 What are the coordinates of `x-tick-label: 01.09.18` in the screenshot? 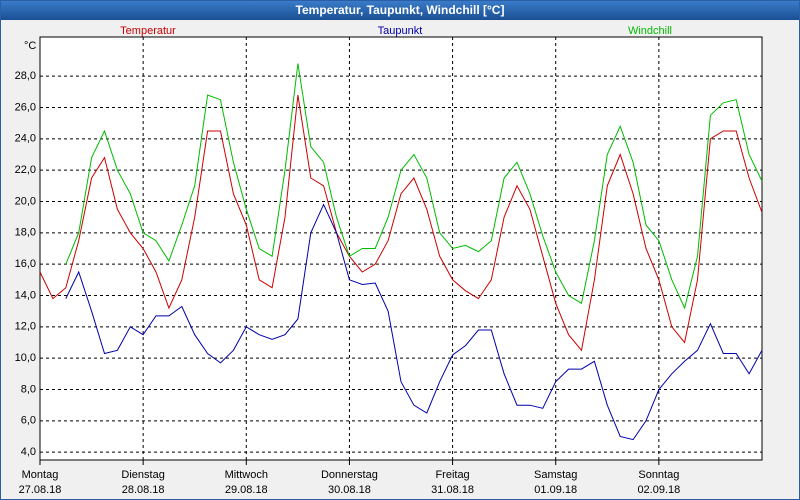 It's located at (555, 490).